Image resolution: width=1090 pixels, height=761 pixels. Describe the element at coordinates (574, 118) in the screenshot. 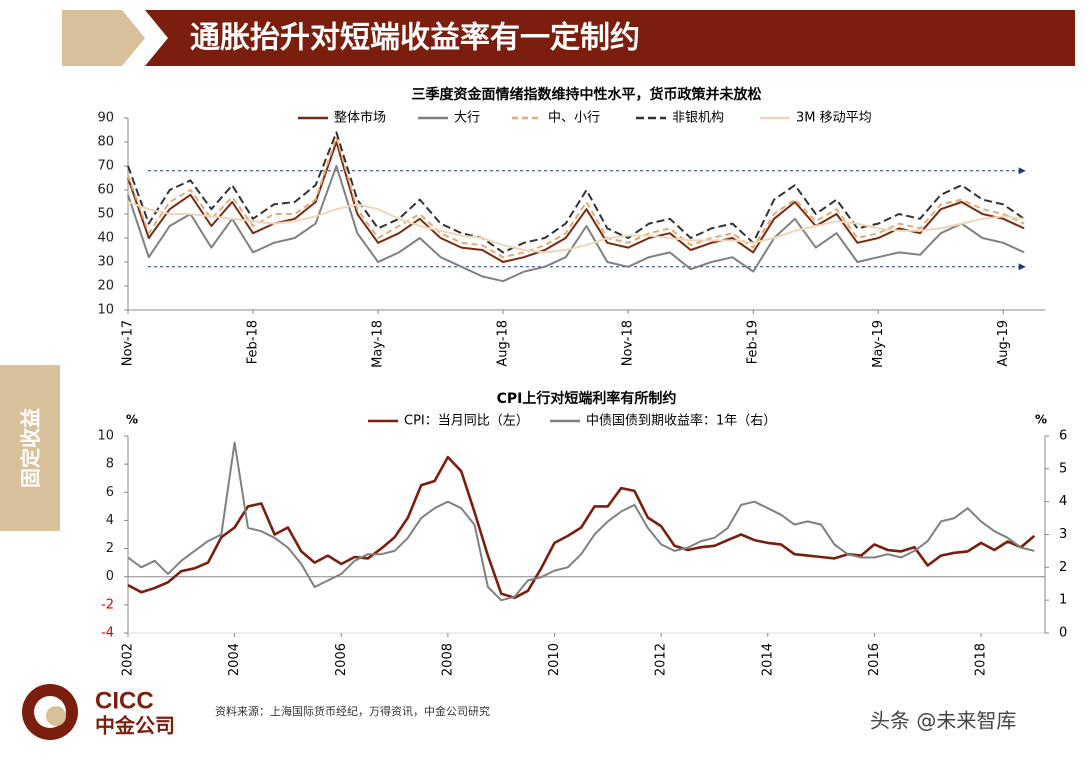

I see `legend-label: 中、小行` at that location.